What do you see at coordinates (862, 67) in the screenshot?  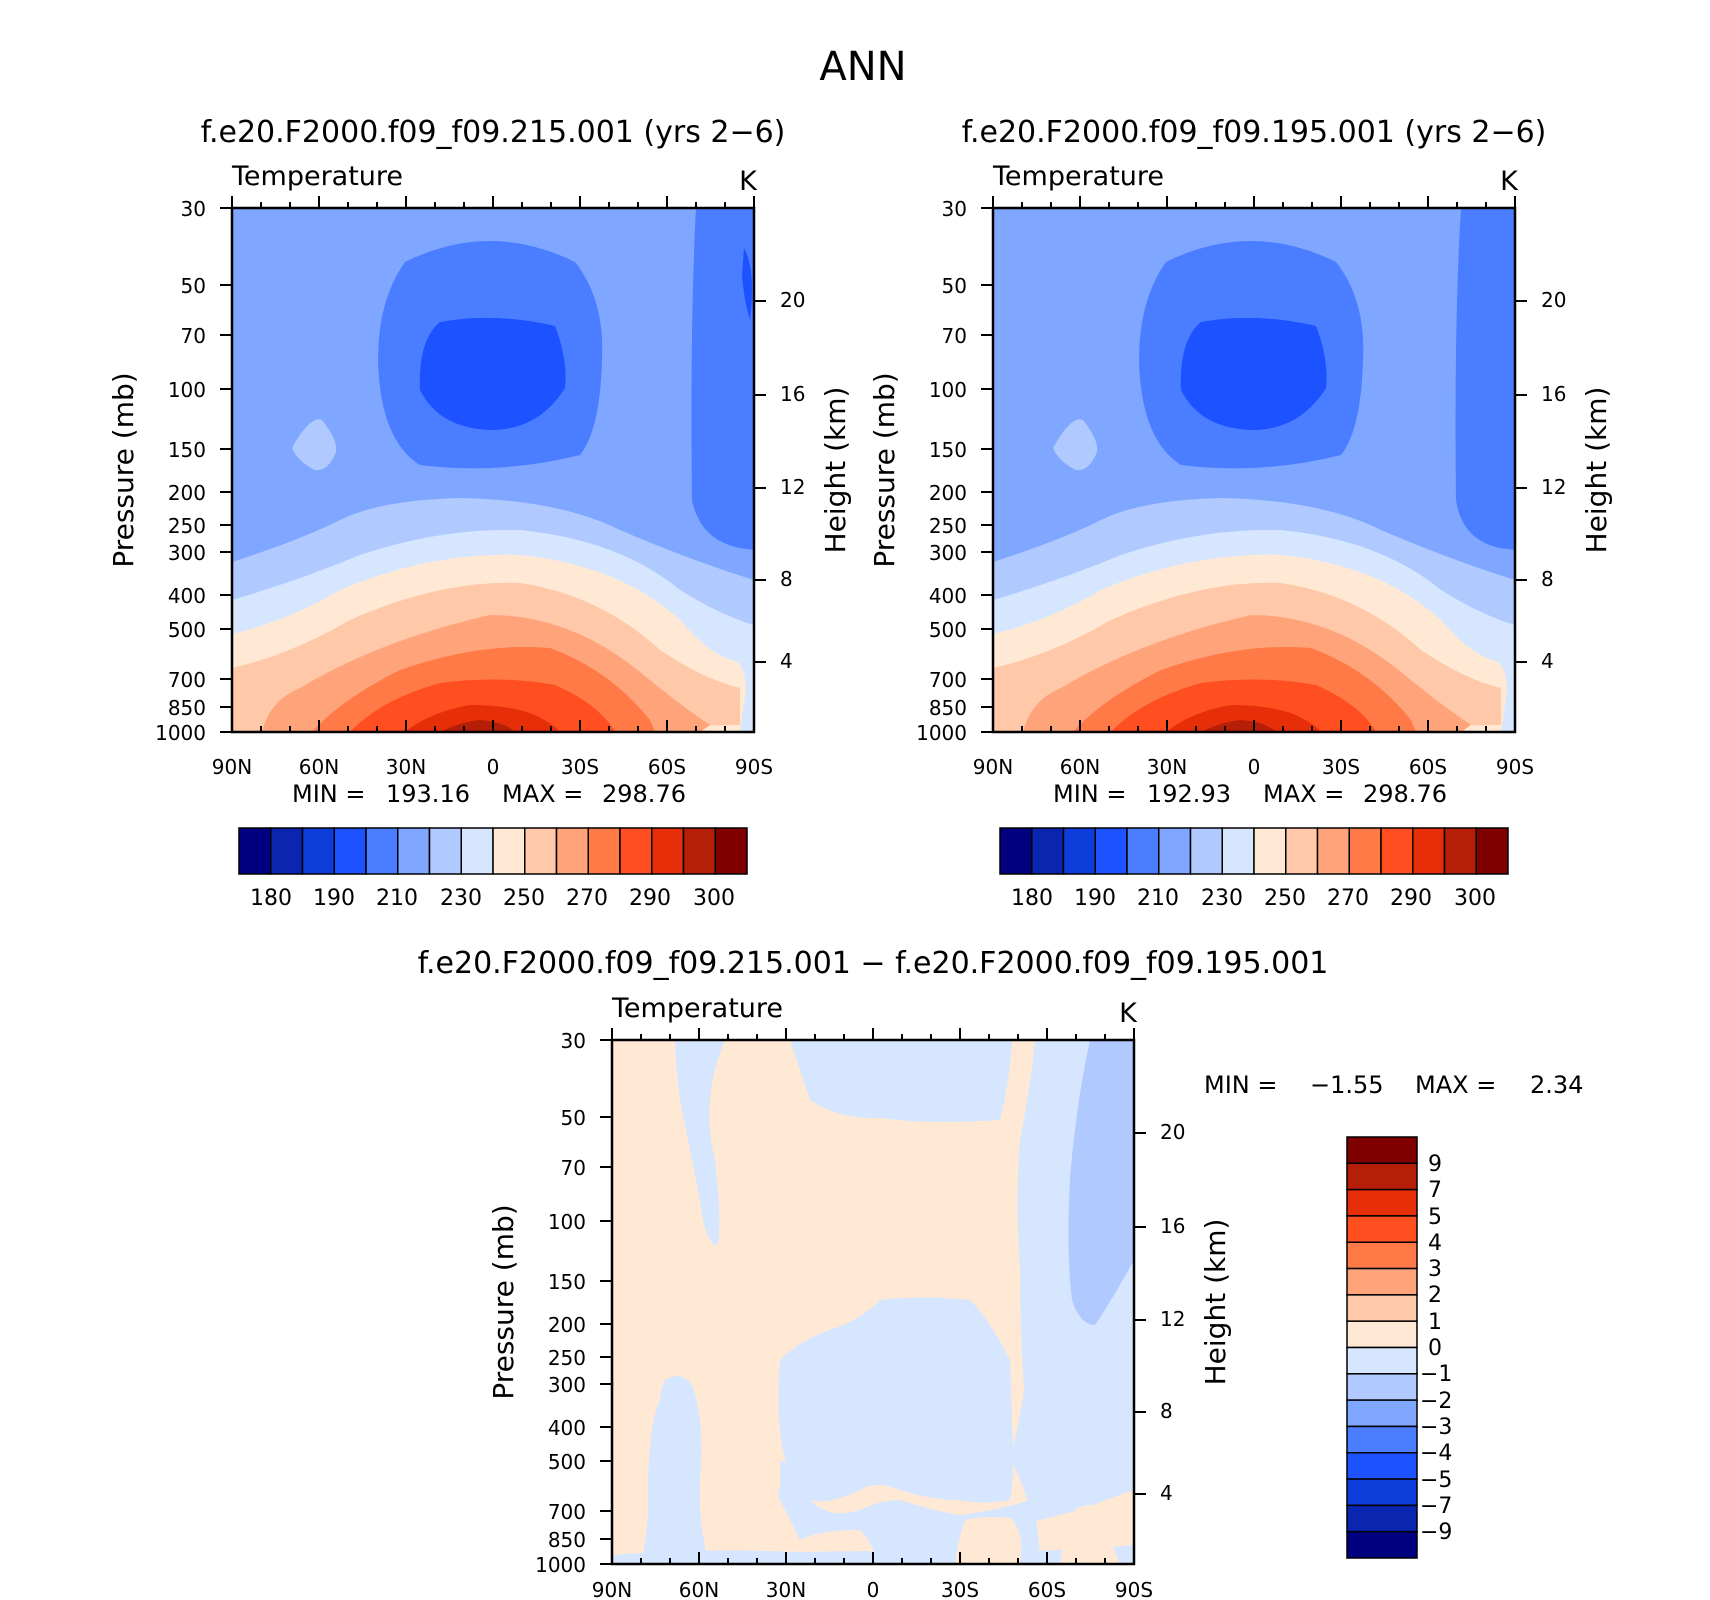 I see `figure-title: ANN` at bounding box center [862, 67].